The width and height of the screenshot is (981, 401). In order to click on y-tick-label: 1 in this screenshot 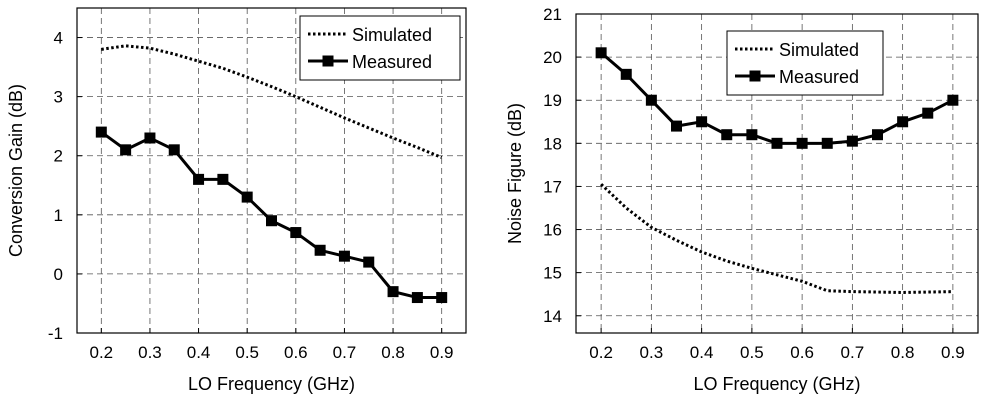, I will do `click(58, 215)`.